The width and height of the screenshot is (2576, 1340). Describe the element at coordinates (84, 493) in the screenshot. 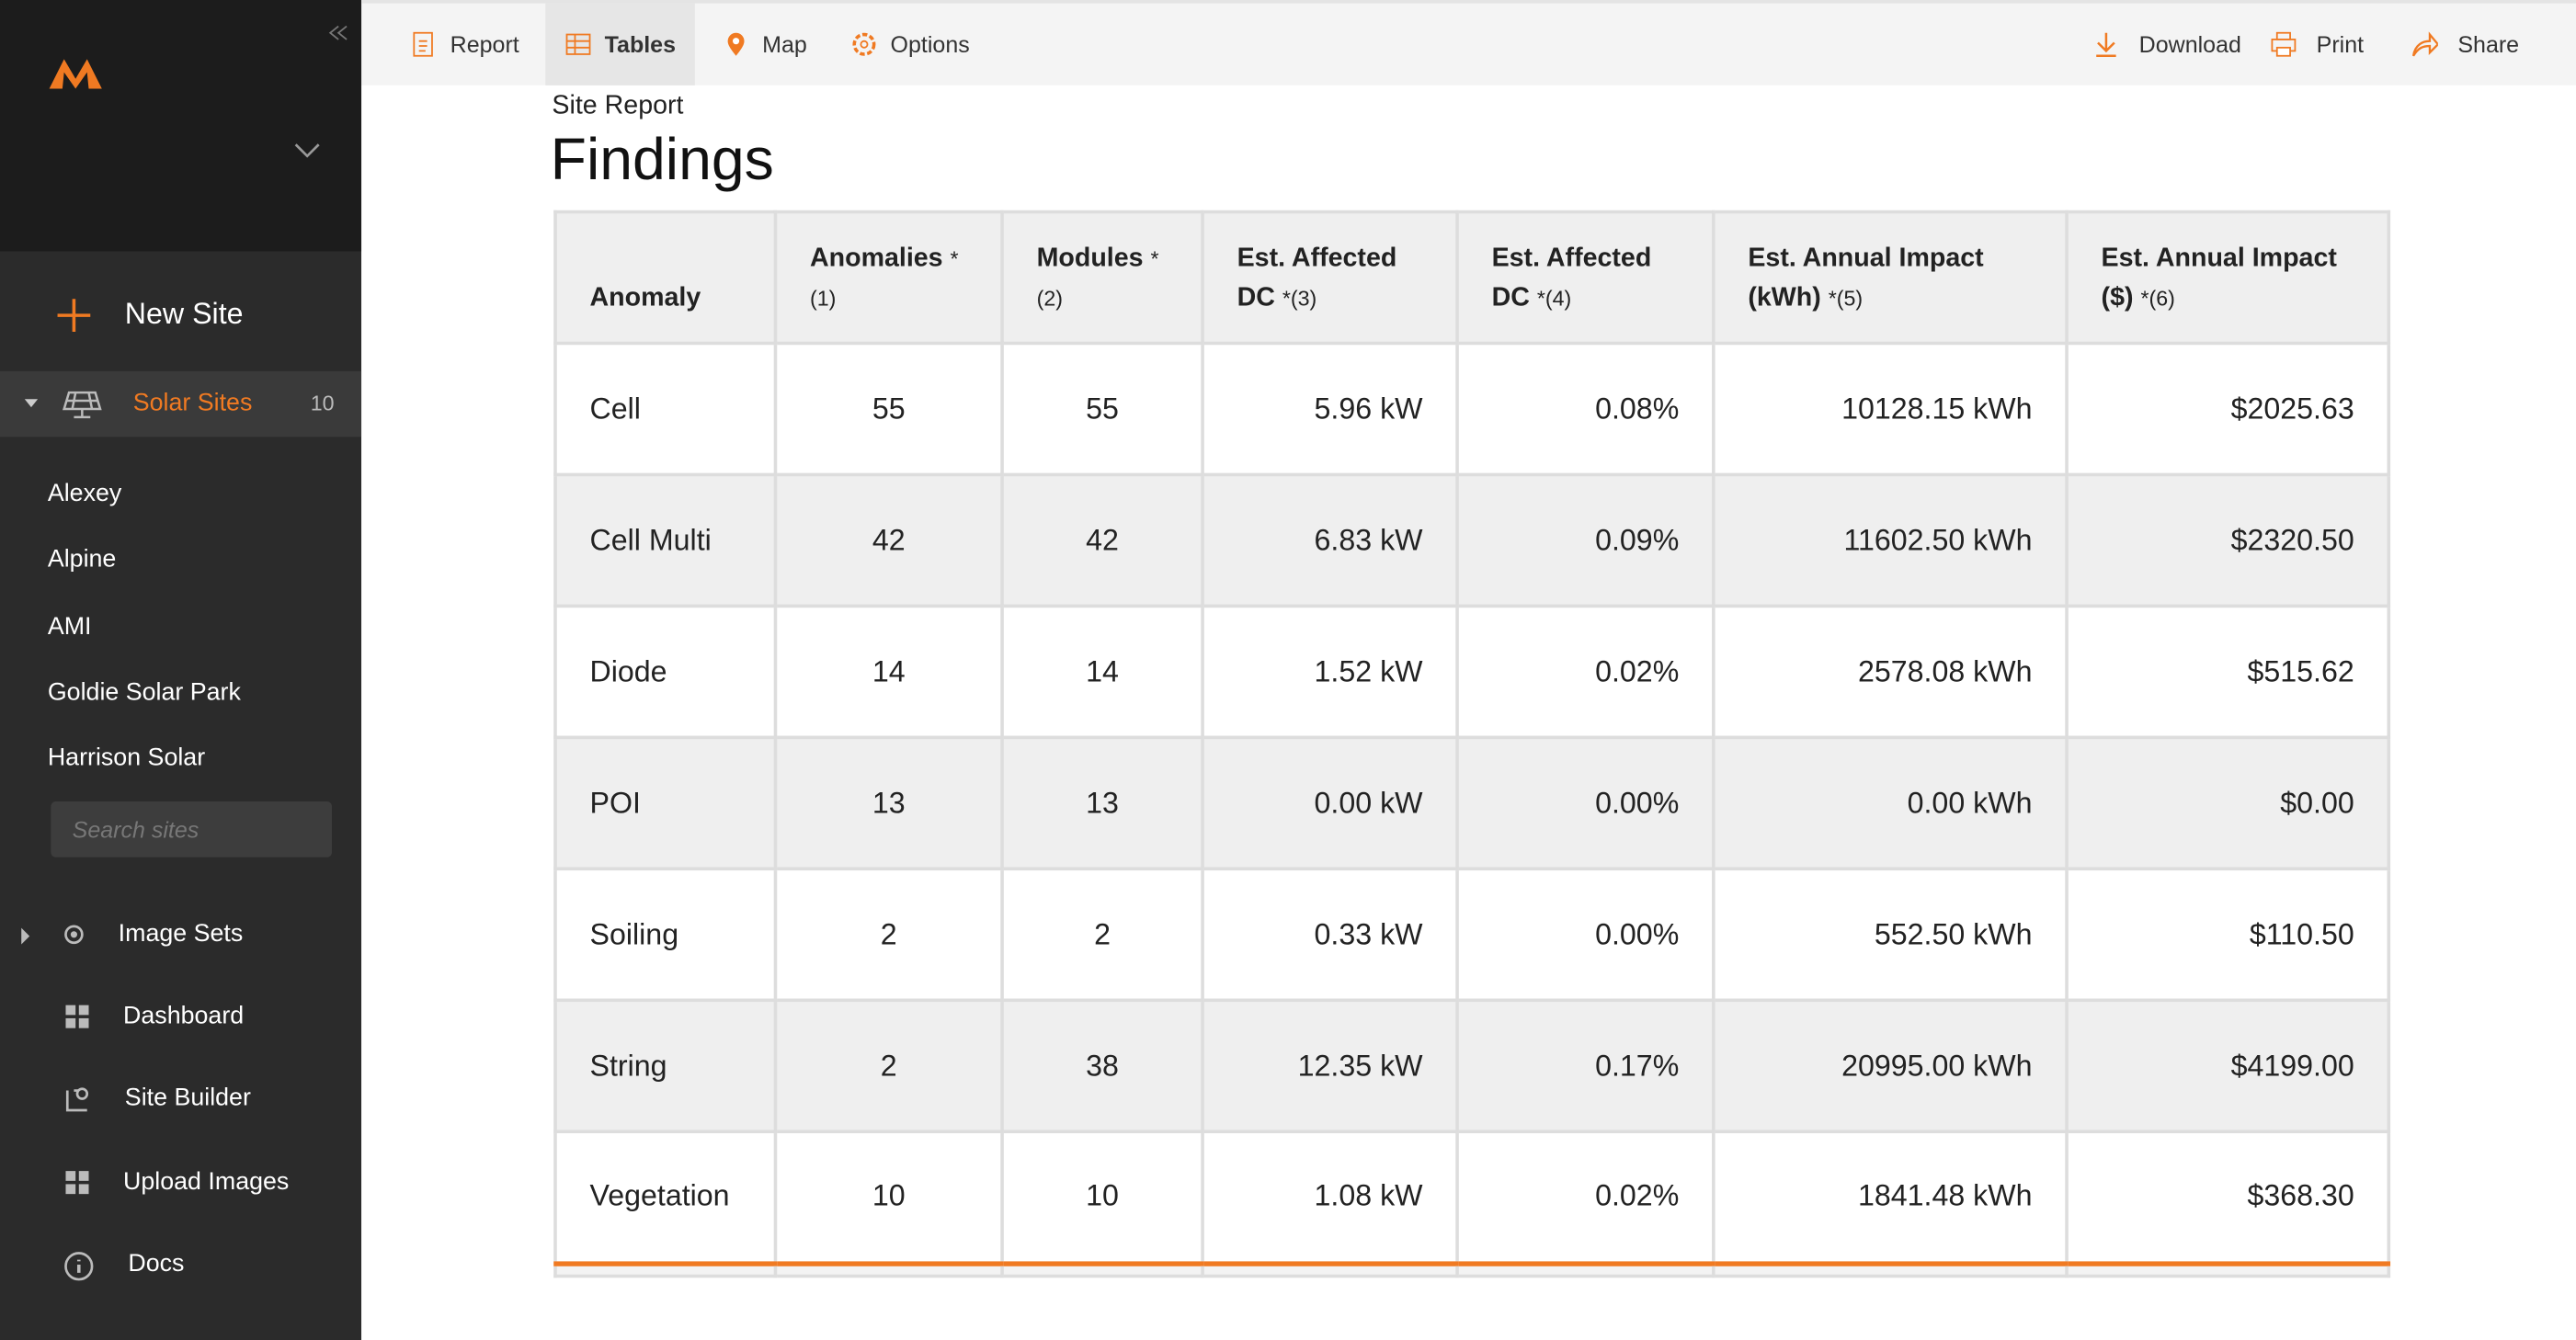

I see `site-item: Alexey` at that location.